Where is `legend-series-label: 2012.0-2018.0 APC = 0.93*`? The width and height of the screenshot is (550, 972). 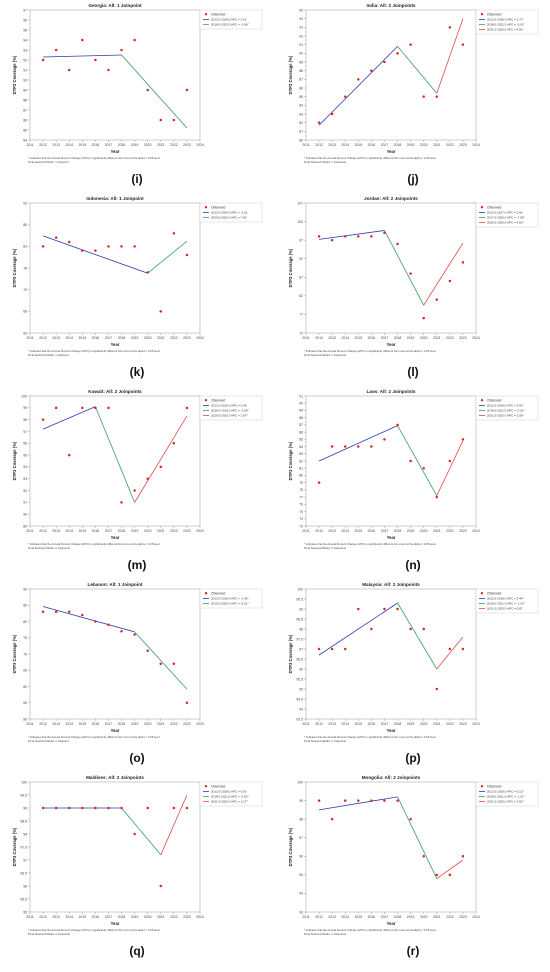
legend-series-label: 2012.0-2018.0 APC = 0.93* is located at coordinates (505, 406).